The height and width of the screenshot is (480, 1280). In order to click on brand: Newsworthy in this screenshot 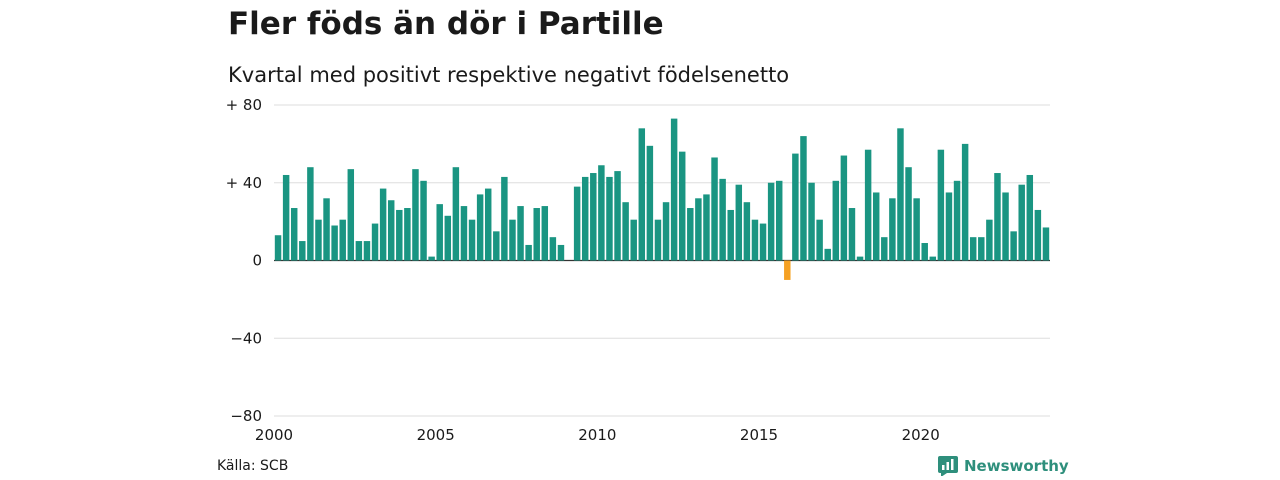, I will do `click(1003, 466)`.